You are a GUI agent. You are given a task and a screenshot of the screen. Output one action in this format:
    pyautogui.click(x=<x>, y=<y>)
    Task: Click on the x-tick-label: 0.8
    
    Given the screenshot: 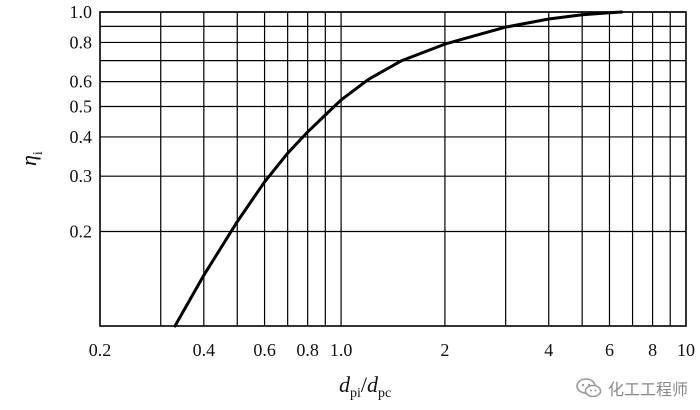 What is the action you would take?
    pyautogui.click(x=307, y=350)
    